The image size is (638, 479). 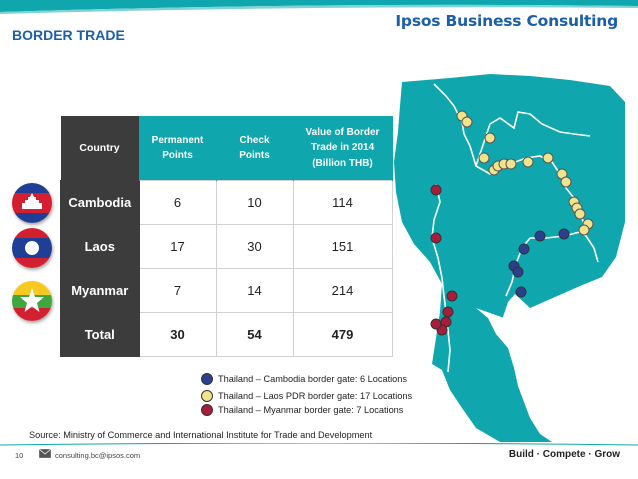 What do you see at coordinates (100, 290) in the screenshot?
I see `row-country: Myanmar` at bounding box center [100, 290].